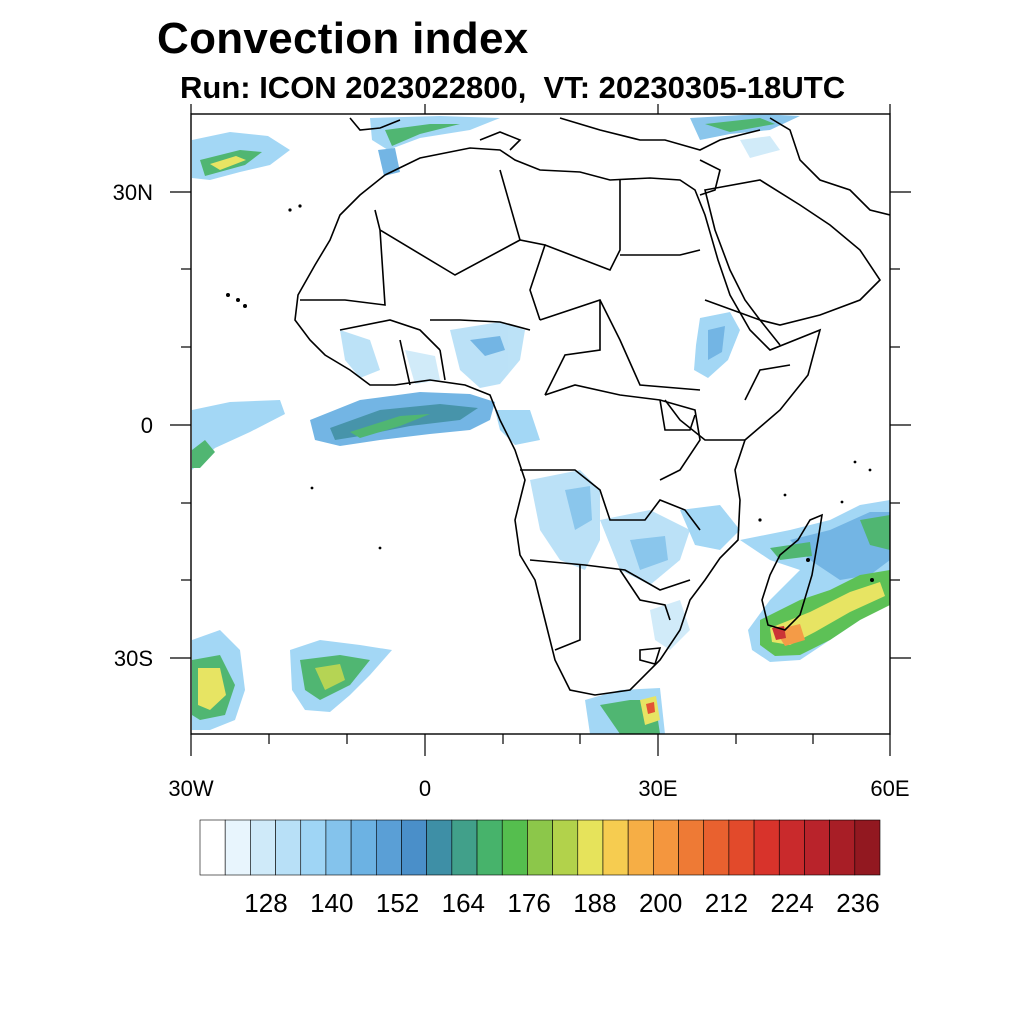 The width and height of the screenshot is (1024, 1024). I want to click on lon-label-60e: 60E, so click(889, 788).